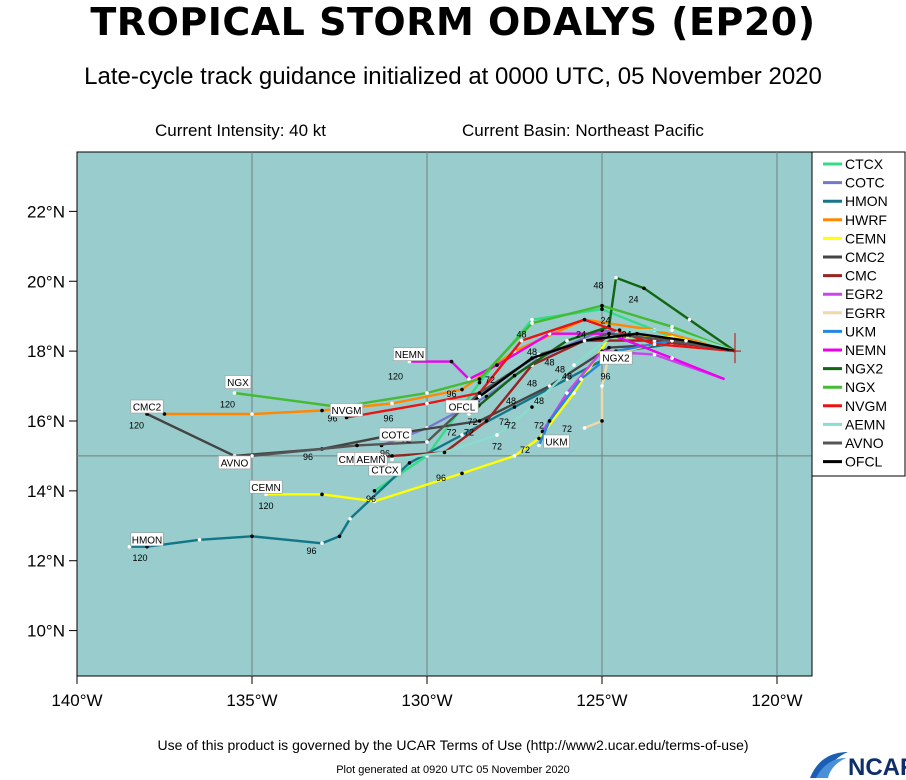 This screenshot has width=906, height=780. What do you see at coordinates (556, 442) in the screenshot?
I see `track-tag-label: UKM` at bounding box center [556, 442].